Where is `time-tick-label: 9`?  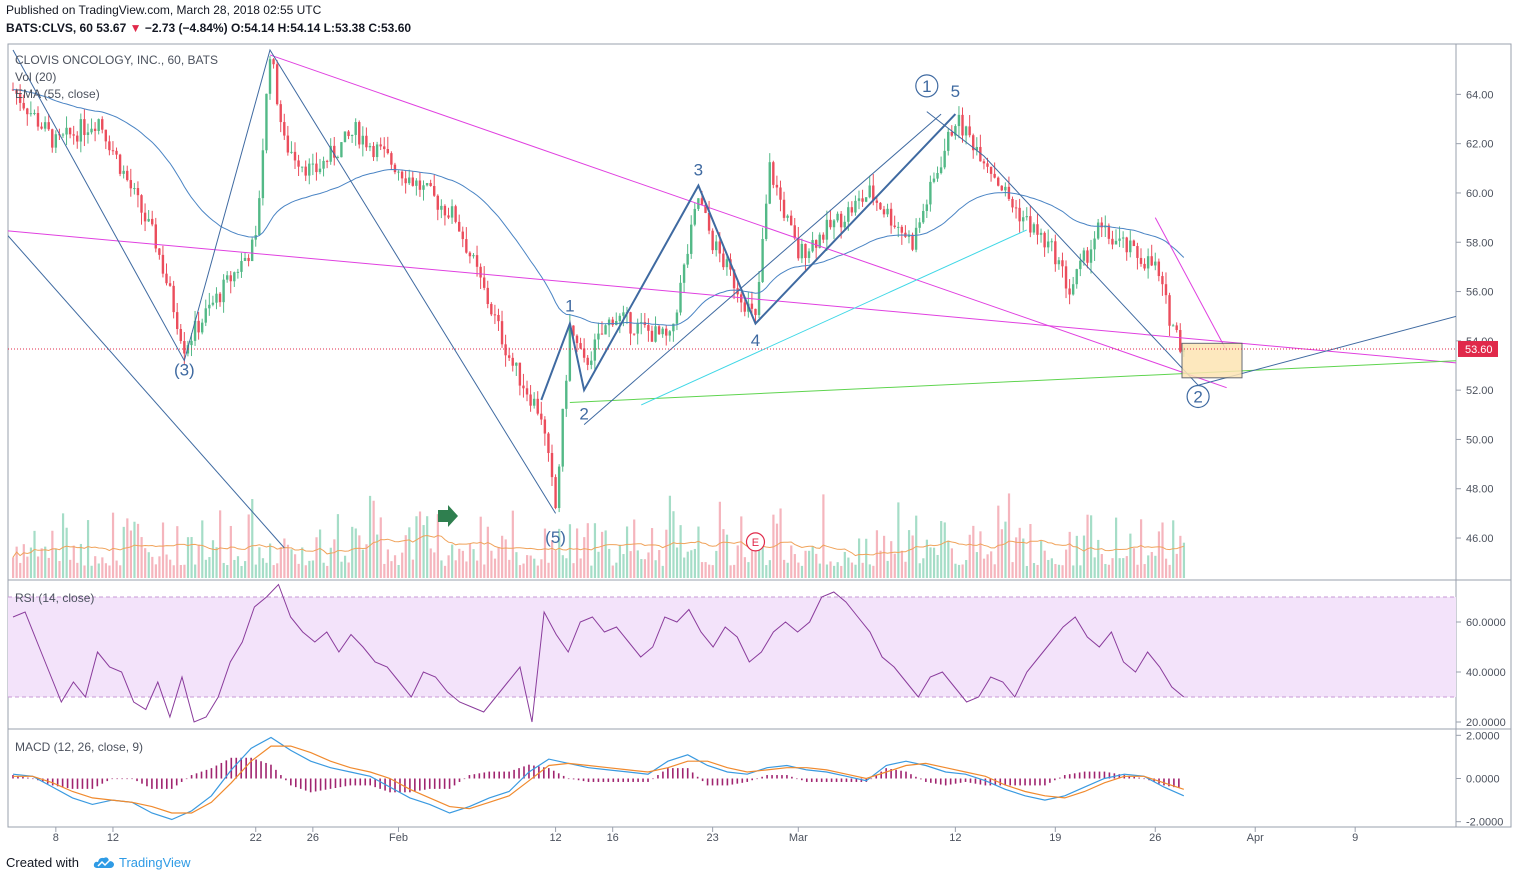
time-tick-label: 9 is located at coordinates (1355, 838).